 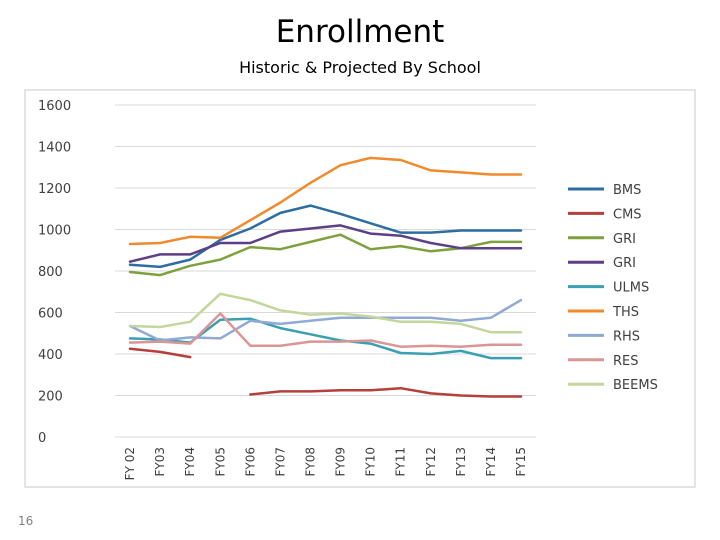 I want to click on y-tick-label: 1200, so click(x=54, y=189).